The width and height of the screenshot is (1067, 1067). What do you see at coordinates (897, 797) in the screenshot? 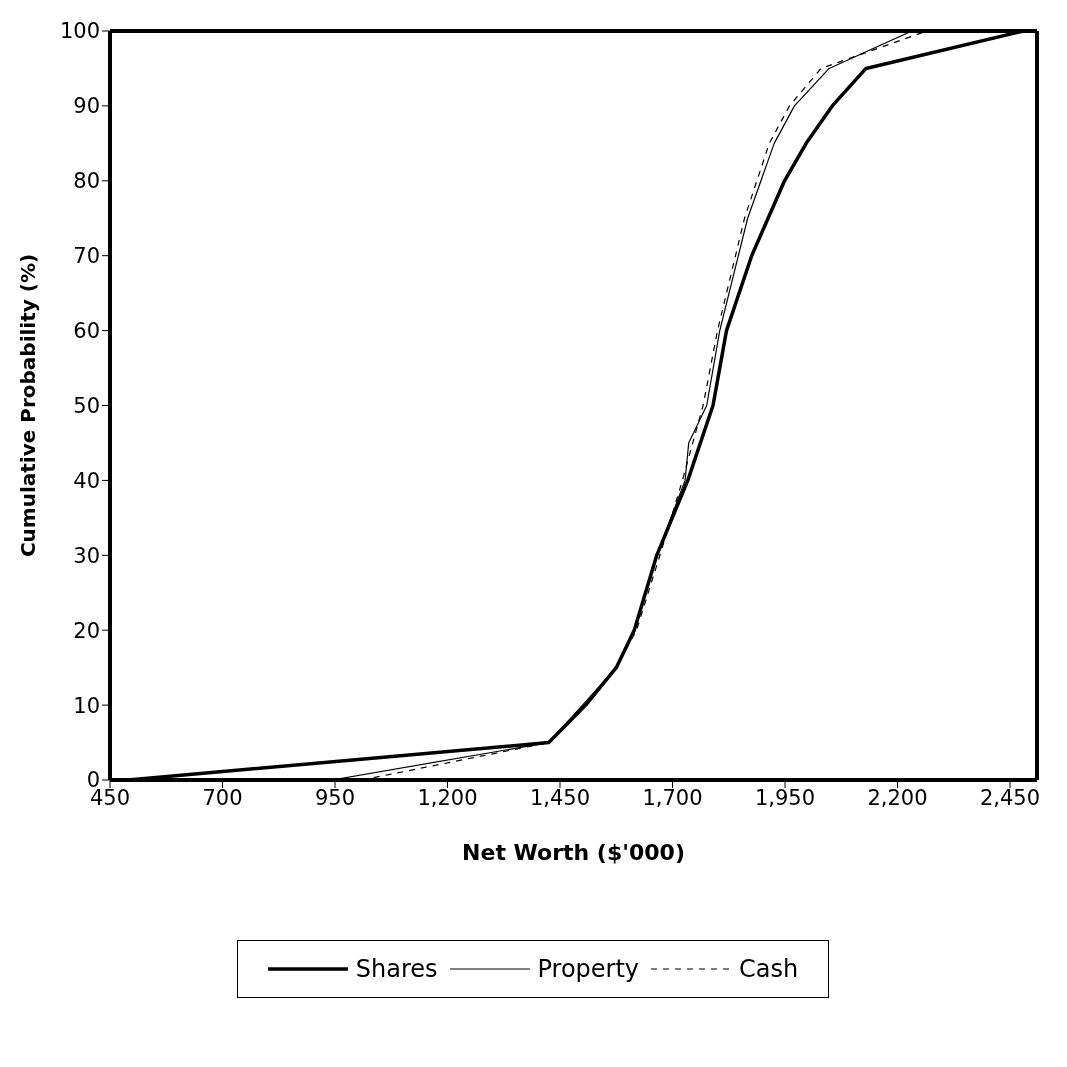
I see `x-tick-label: 2,200` at bounding box center [897, 797].